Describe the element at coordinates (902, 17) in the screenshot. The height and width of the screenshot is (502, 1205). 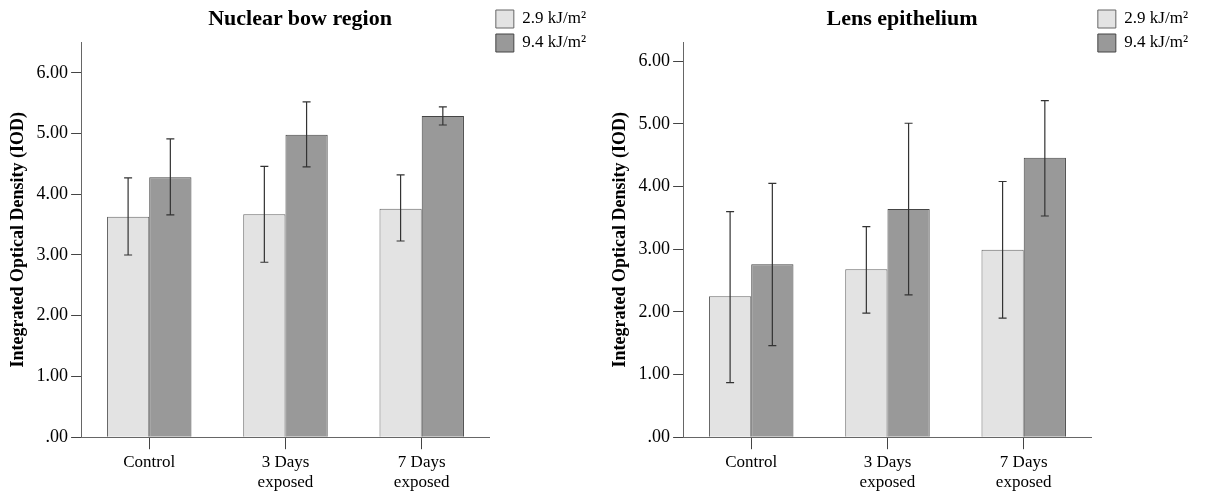
I see `chart-title: Lens epithelium` at that location.